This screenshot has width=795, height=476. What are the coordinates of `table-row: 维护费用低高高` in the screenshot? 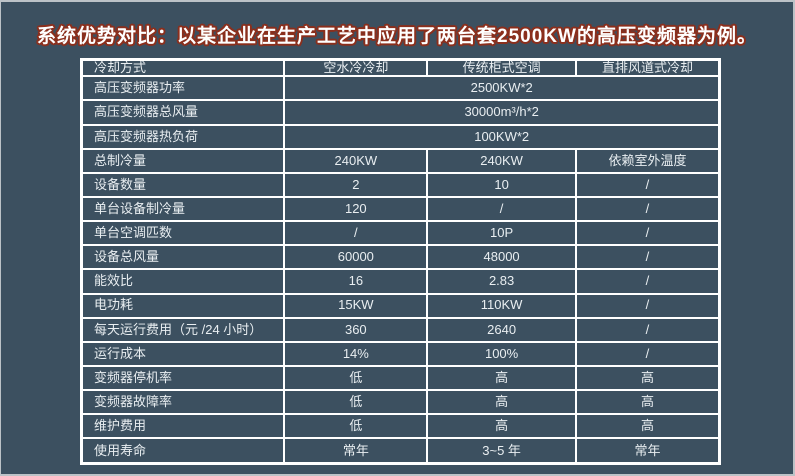 It's located at (400, 426).